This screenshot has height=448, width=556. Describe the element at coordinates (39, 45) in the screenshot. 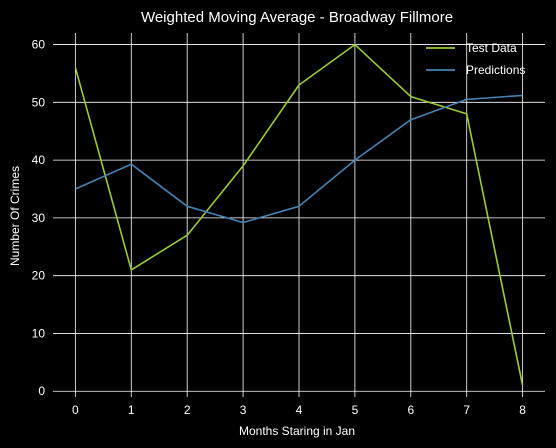

I see `y-tick-label: 60` at that location.